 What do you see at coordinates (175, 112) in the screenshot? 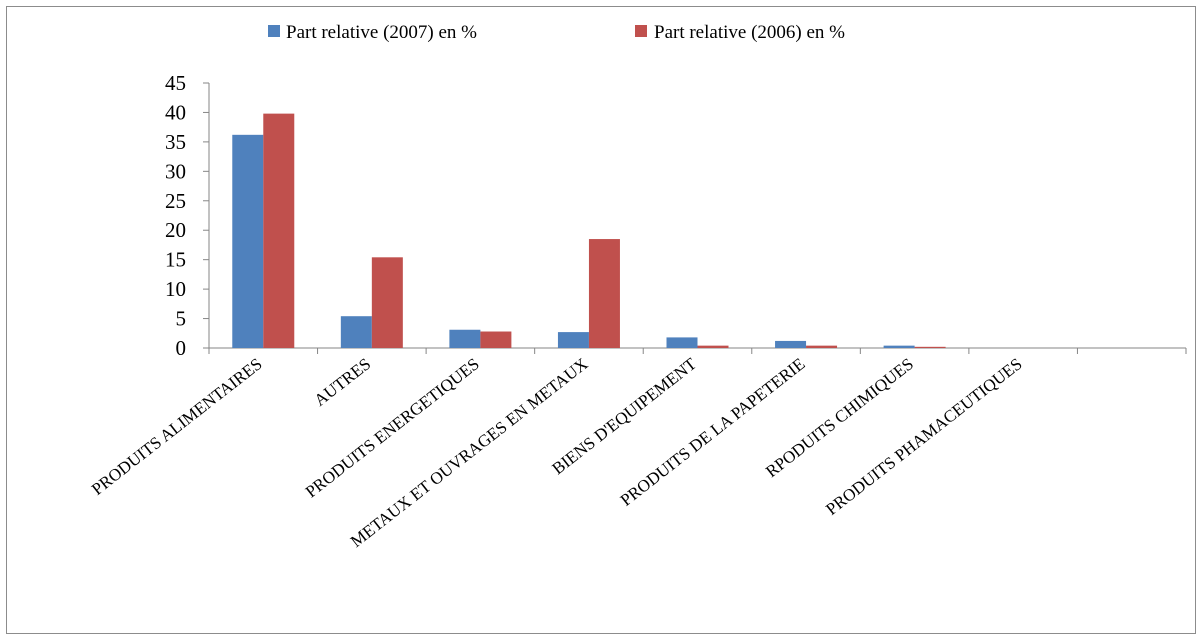
I see `y-tick-label: 40` at bounding box center [175, 112].